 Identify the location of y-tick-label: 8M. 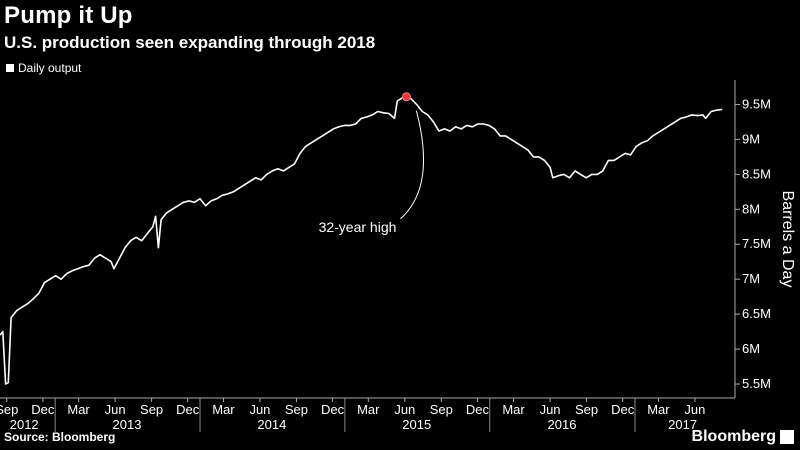
(751, 208).